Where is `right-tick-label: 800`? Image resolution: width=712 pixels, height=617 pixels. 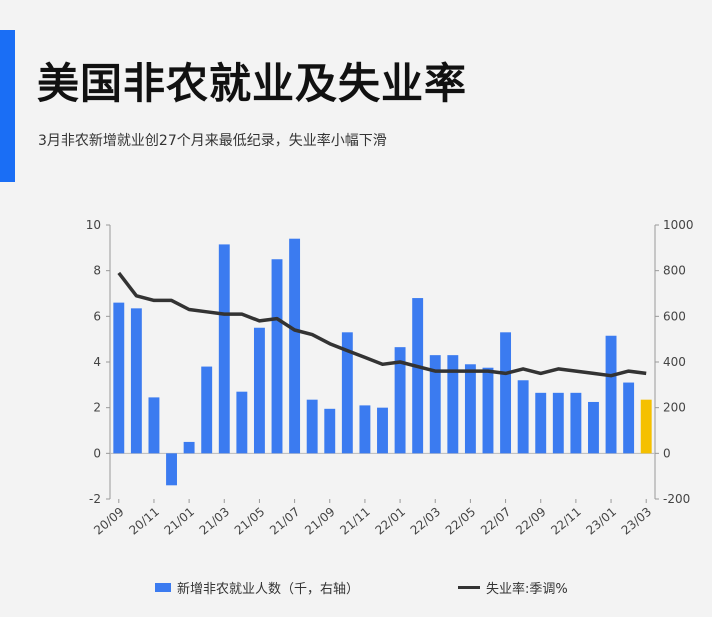 right-tick-label: 800 is located at coordinates (674, 271).